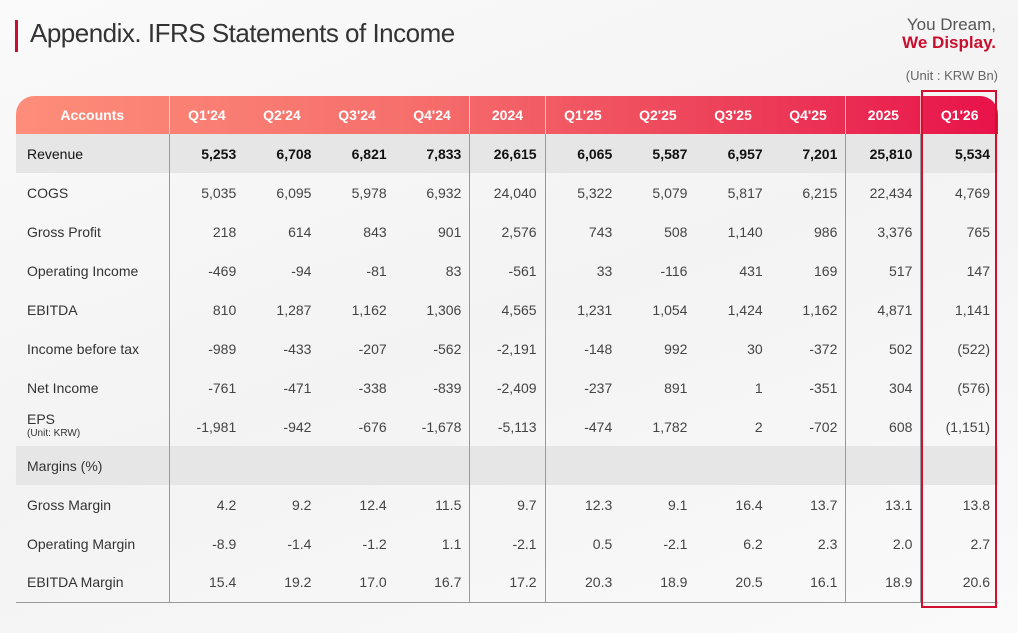 This screenshot has width=1018, height=633. Describe the element at coordinates (823, 387) in the screenshot. I see `table-cell: -351` at that location.